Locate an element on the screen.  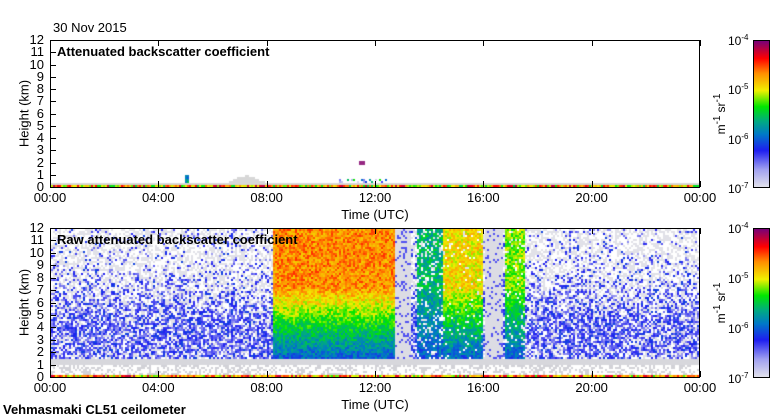
y-tick-label: 4 is located at coordinates (40, 137).